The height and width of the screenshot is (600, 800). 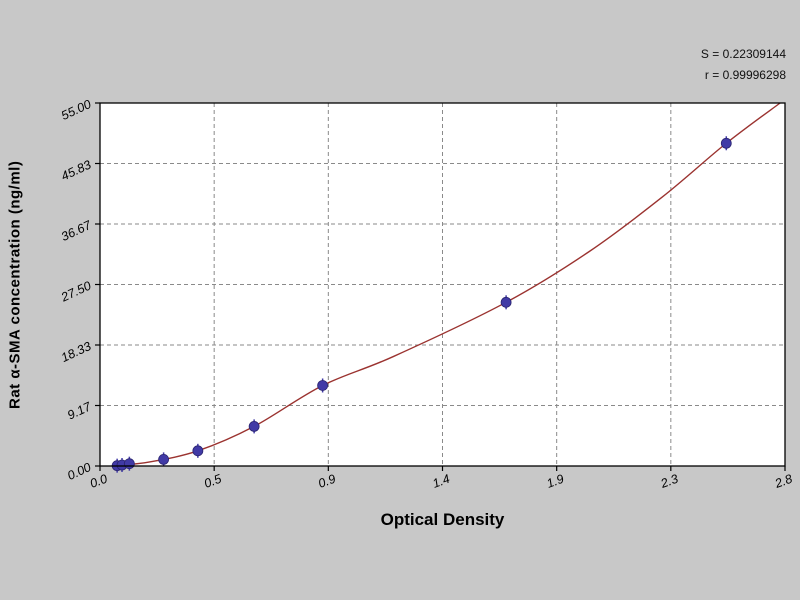 I want to click on y-tick-label: 55.00, so click(x=76, y=110).